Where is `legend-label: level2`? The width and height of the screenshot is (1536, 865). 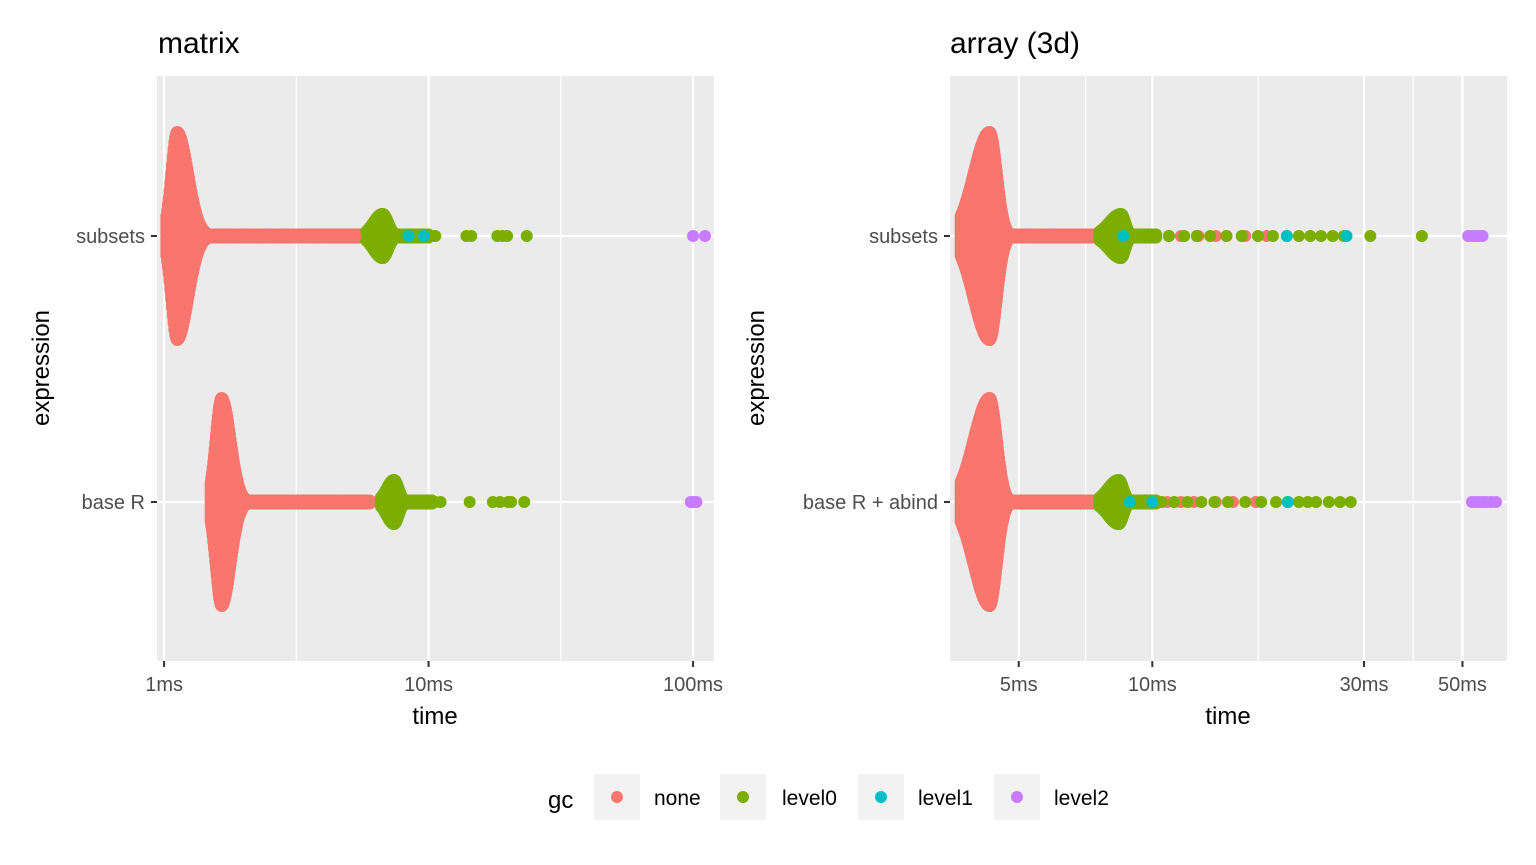 legend-label: level2 is located at coordinates (1081, 798).